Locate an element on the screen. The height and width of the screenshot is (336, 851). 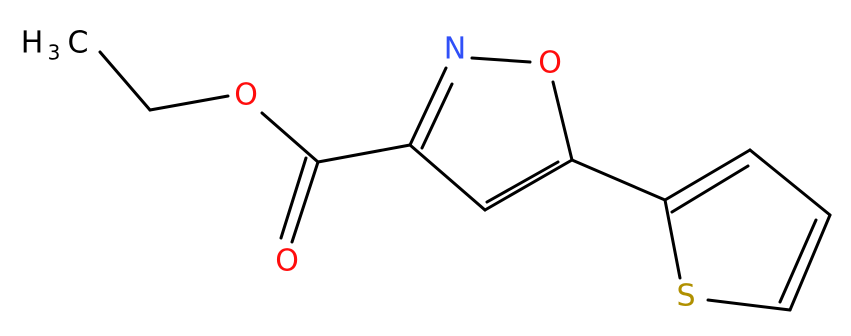
atom-subscript: 3 is located at coordinates (54, 53).